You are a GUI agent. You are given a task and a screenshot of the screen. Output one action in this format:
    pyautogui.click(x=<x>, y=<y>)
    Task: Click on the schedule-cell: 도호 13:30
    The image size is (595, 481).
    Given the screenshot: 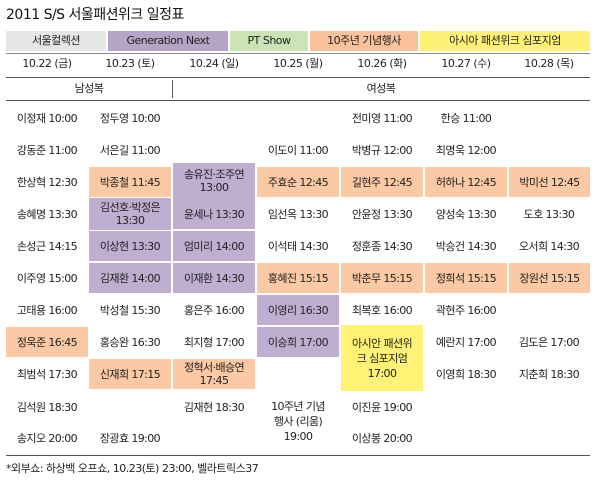 What is the action you would take?
    pyautogui.click(x=549, y=214)
    